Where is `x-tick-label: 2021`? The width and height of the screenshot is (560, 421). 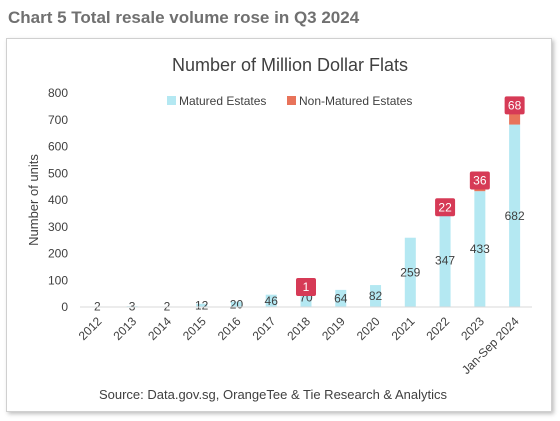
x-tick-label: 2021 is located at coordinates (403, 328).